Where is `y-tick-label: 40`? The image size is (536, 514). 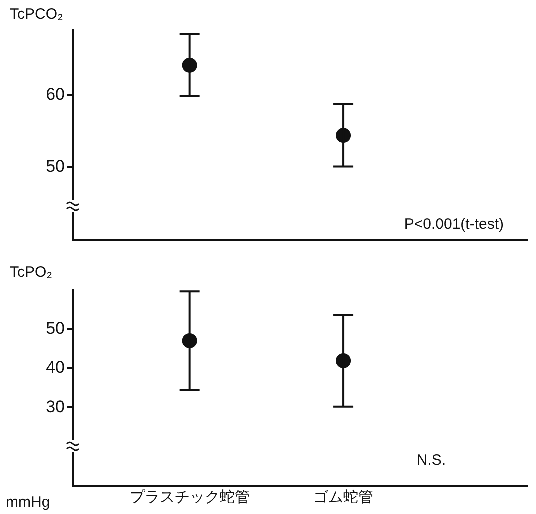 y-tick-label: 40 is located at coordinates (55, 368).